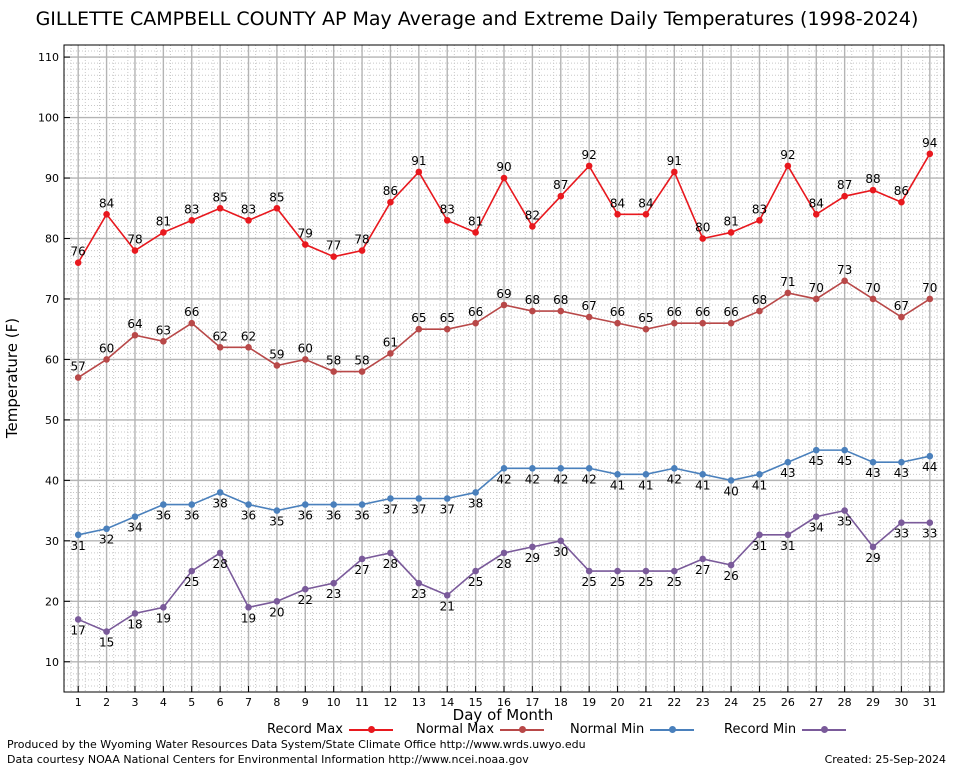 The image size is (954, 768). I want to click on data-label-record-min: 30, so click(560, 552).